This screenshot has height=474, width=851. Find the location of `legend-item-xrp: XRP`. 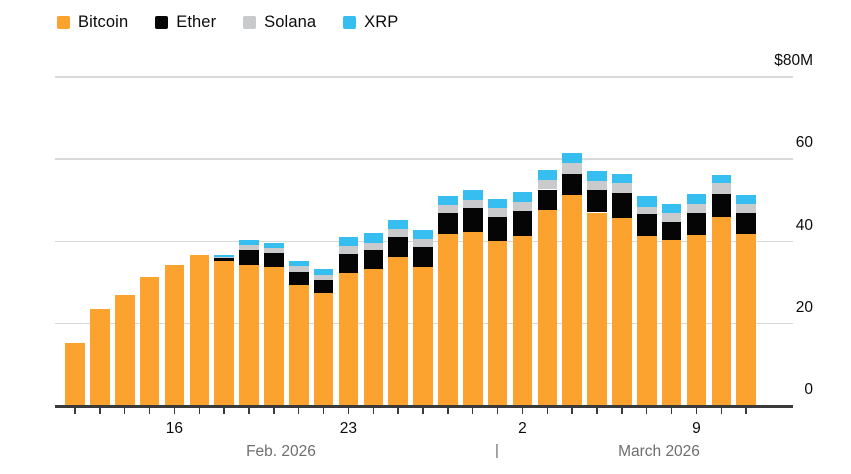

legend-item-xrp: XRP is located at coordinates (370, 22).